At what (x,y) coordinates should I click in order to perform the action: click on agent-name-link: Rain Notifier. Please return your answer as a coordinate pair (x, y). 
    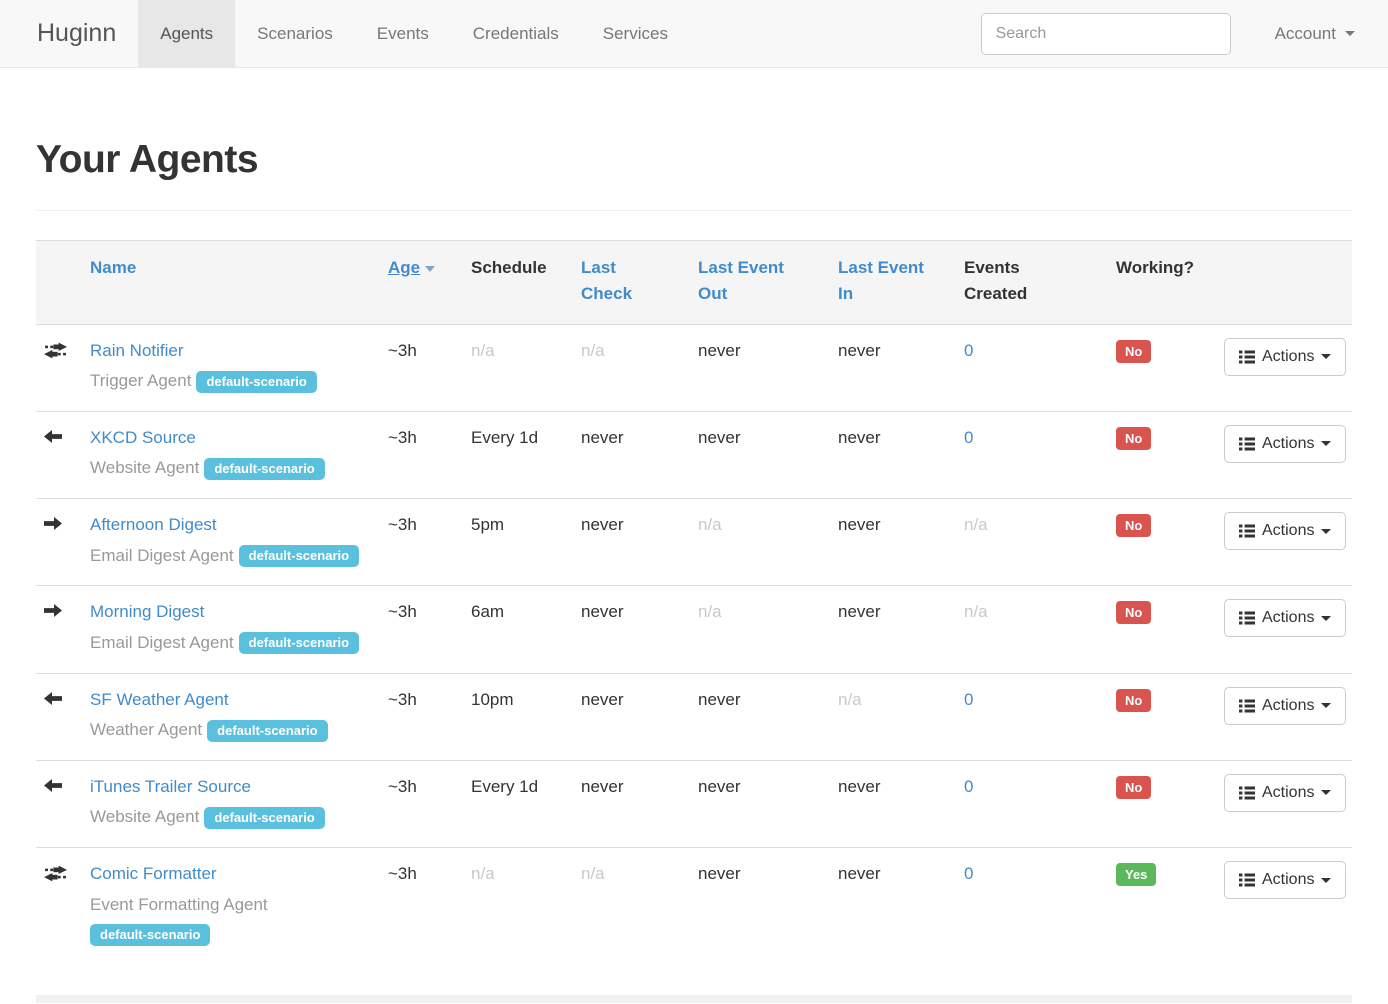
    Looking at the image, I should click on (137, 350).